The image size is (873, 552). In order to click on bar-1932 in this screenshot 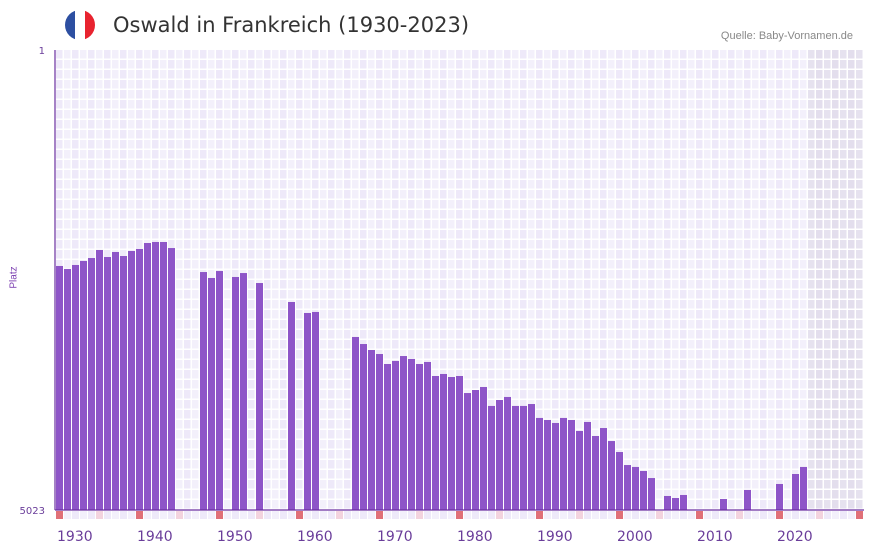, I will do `click(75, 387)`.